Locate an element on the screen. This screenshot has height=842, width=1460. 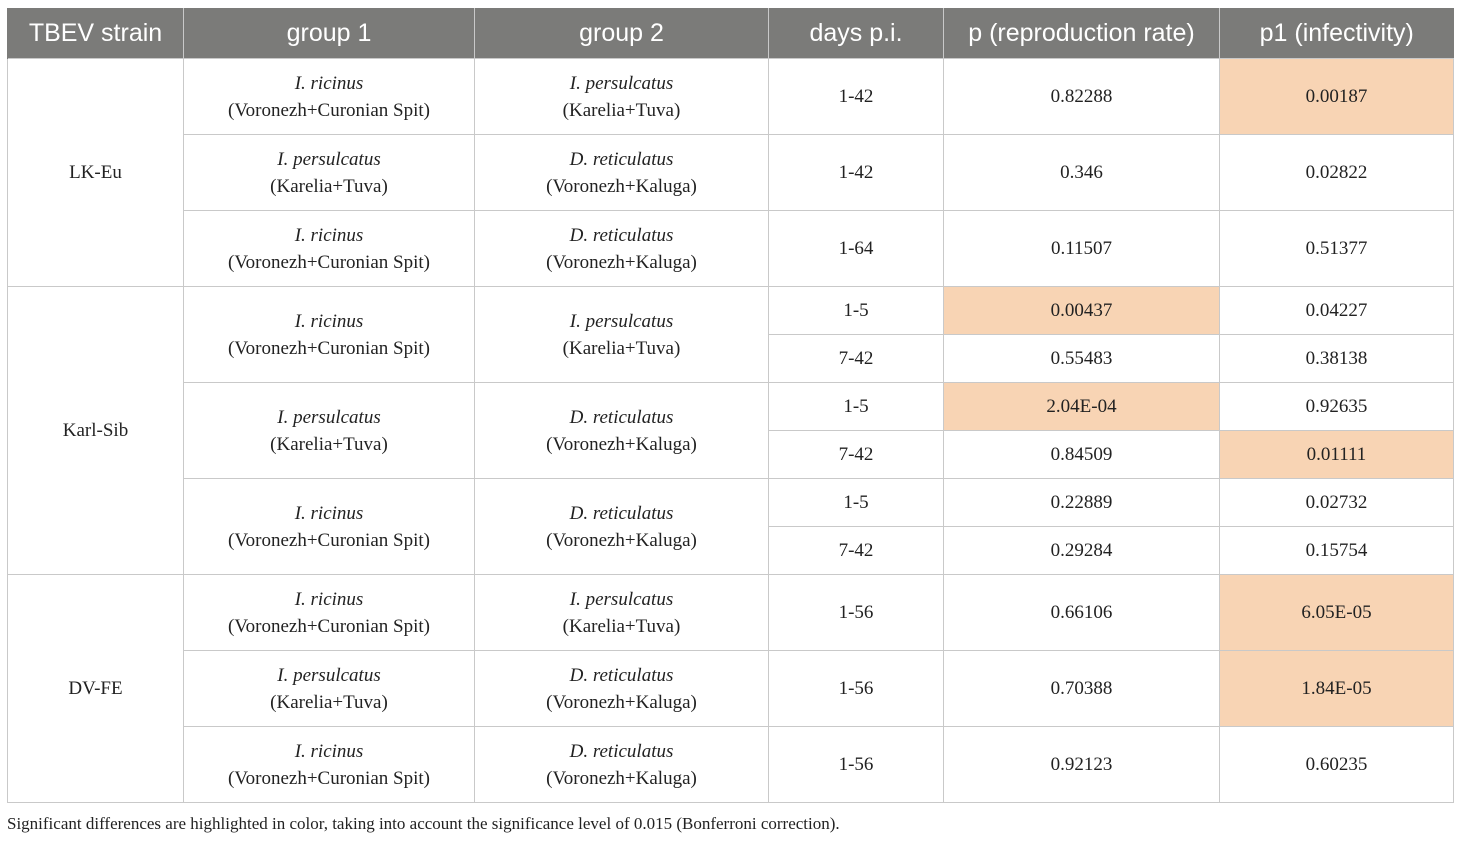
strain-cell: DV-FE is located at coordinates (95, 688).